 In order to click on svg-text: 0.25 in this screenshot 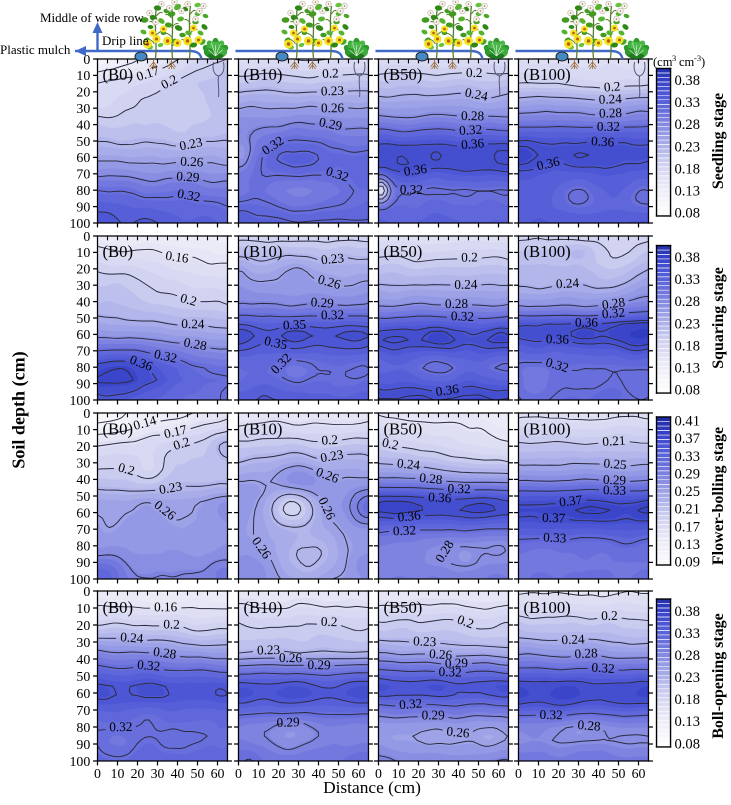, I will do `click(615, 463)`.